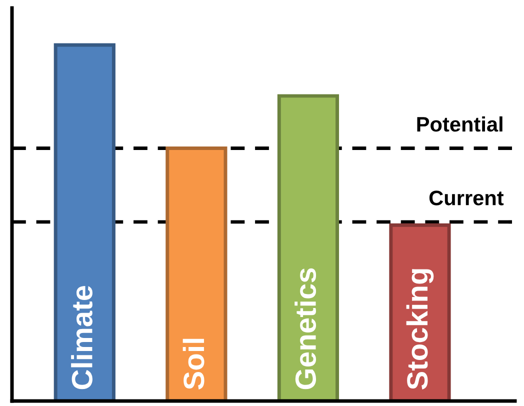 The height and width of the screenshot is (406, 524). What do you see at coordinates (420, 329) in the screenshot?
I see `x-tick-label: Stocking` at bounding box center [420, 329].